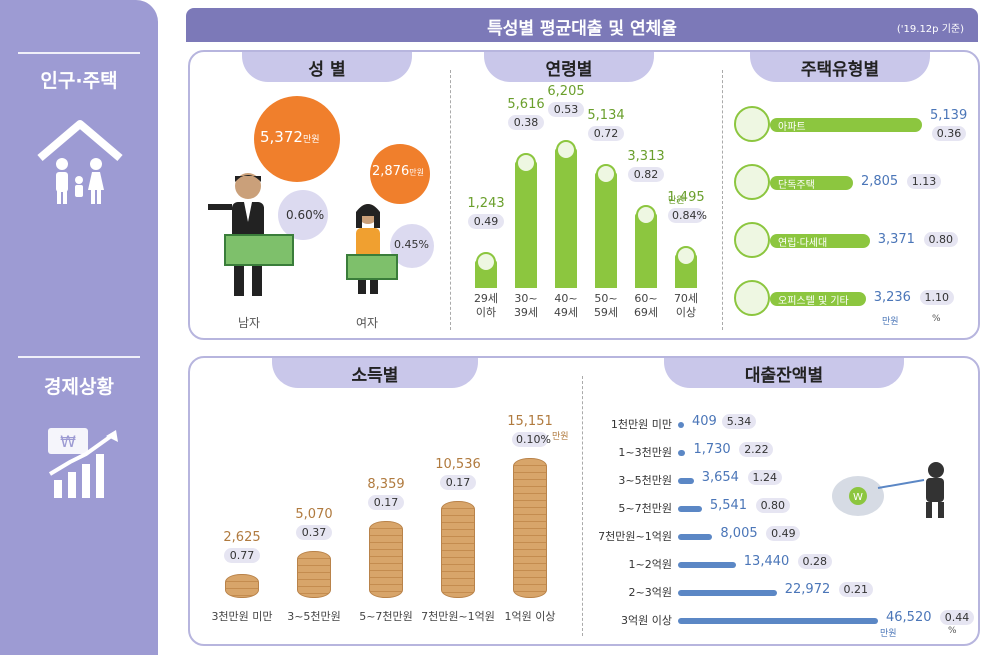 The height and width of the screenshot is (655, 992). I want to click on balance-rate-value: 0.44, so click(957, 617).